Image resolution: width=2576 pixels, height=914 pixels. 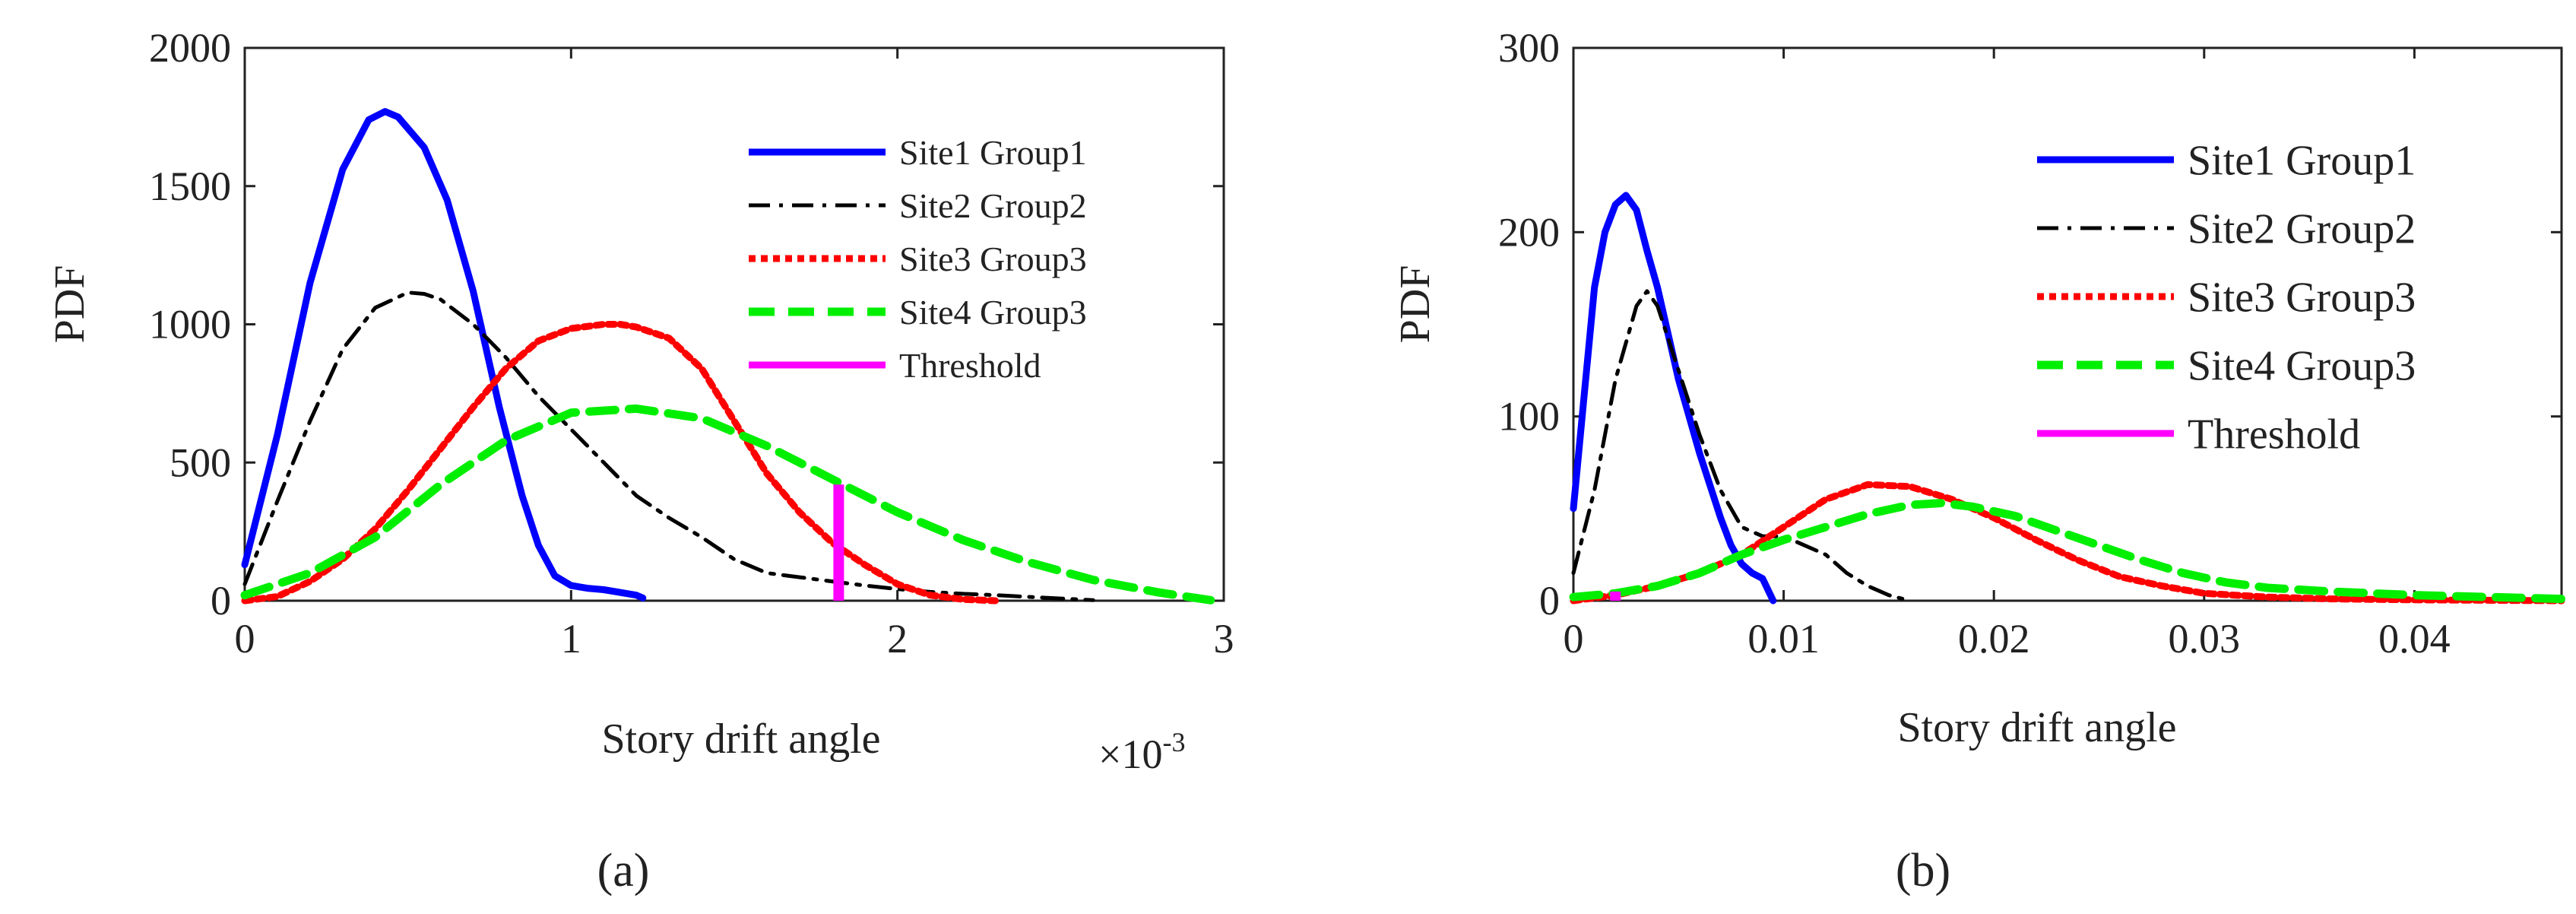 I want to click on y-tick-label: 2000, so click(x=190, y=48).